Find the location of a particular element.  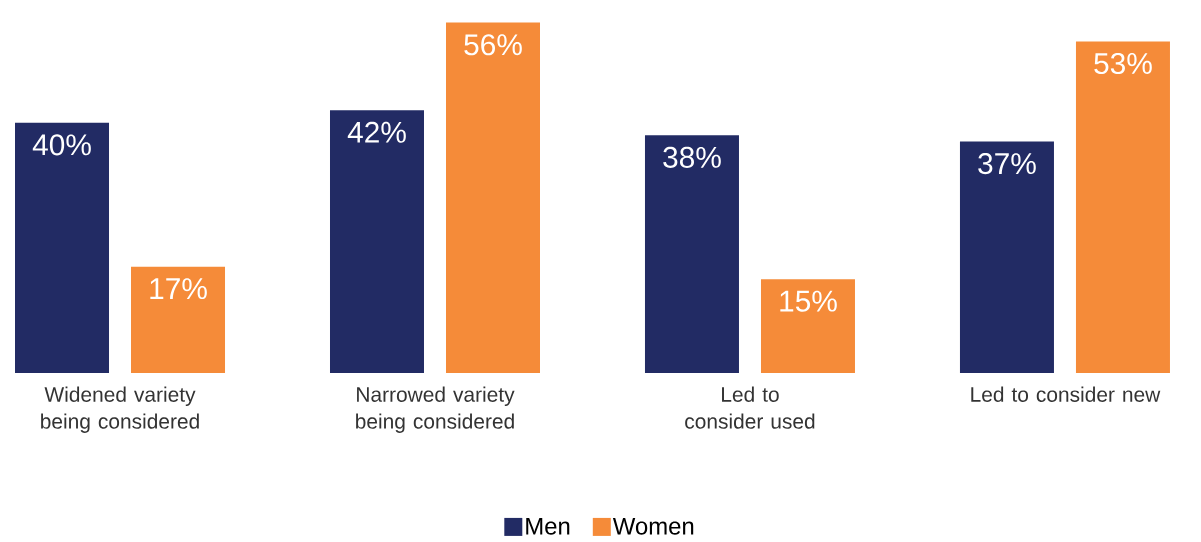

data-label: 42% is located at coordinates (376, 132).